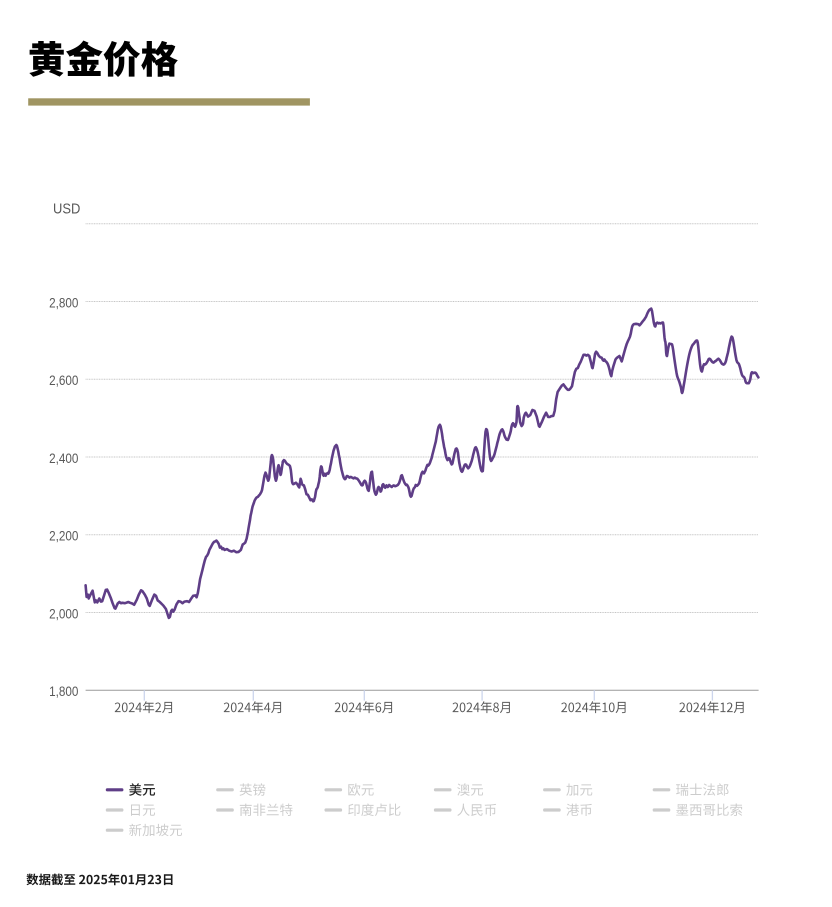 The image size is (832, 907). I want to click on svg-text: 2,600, so click(63, 380).